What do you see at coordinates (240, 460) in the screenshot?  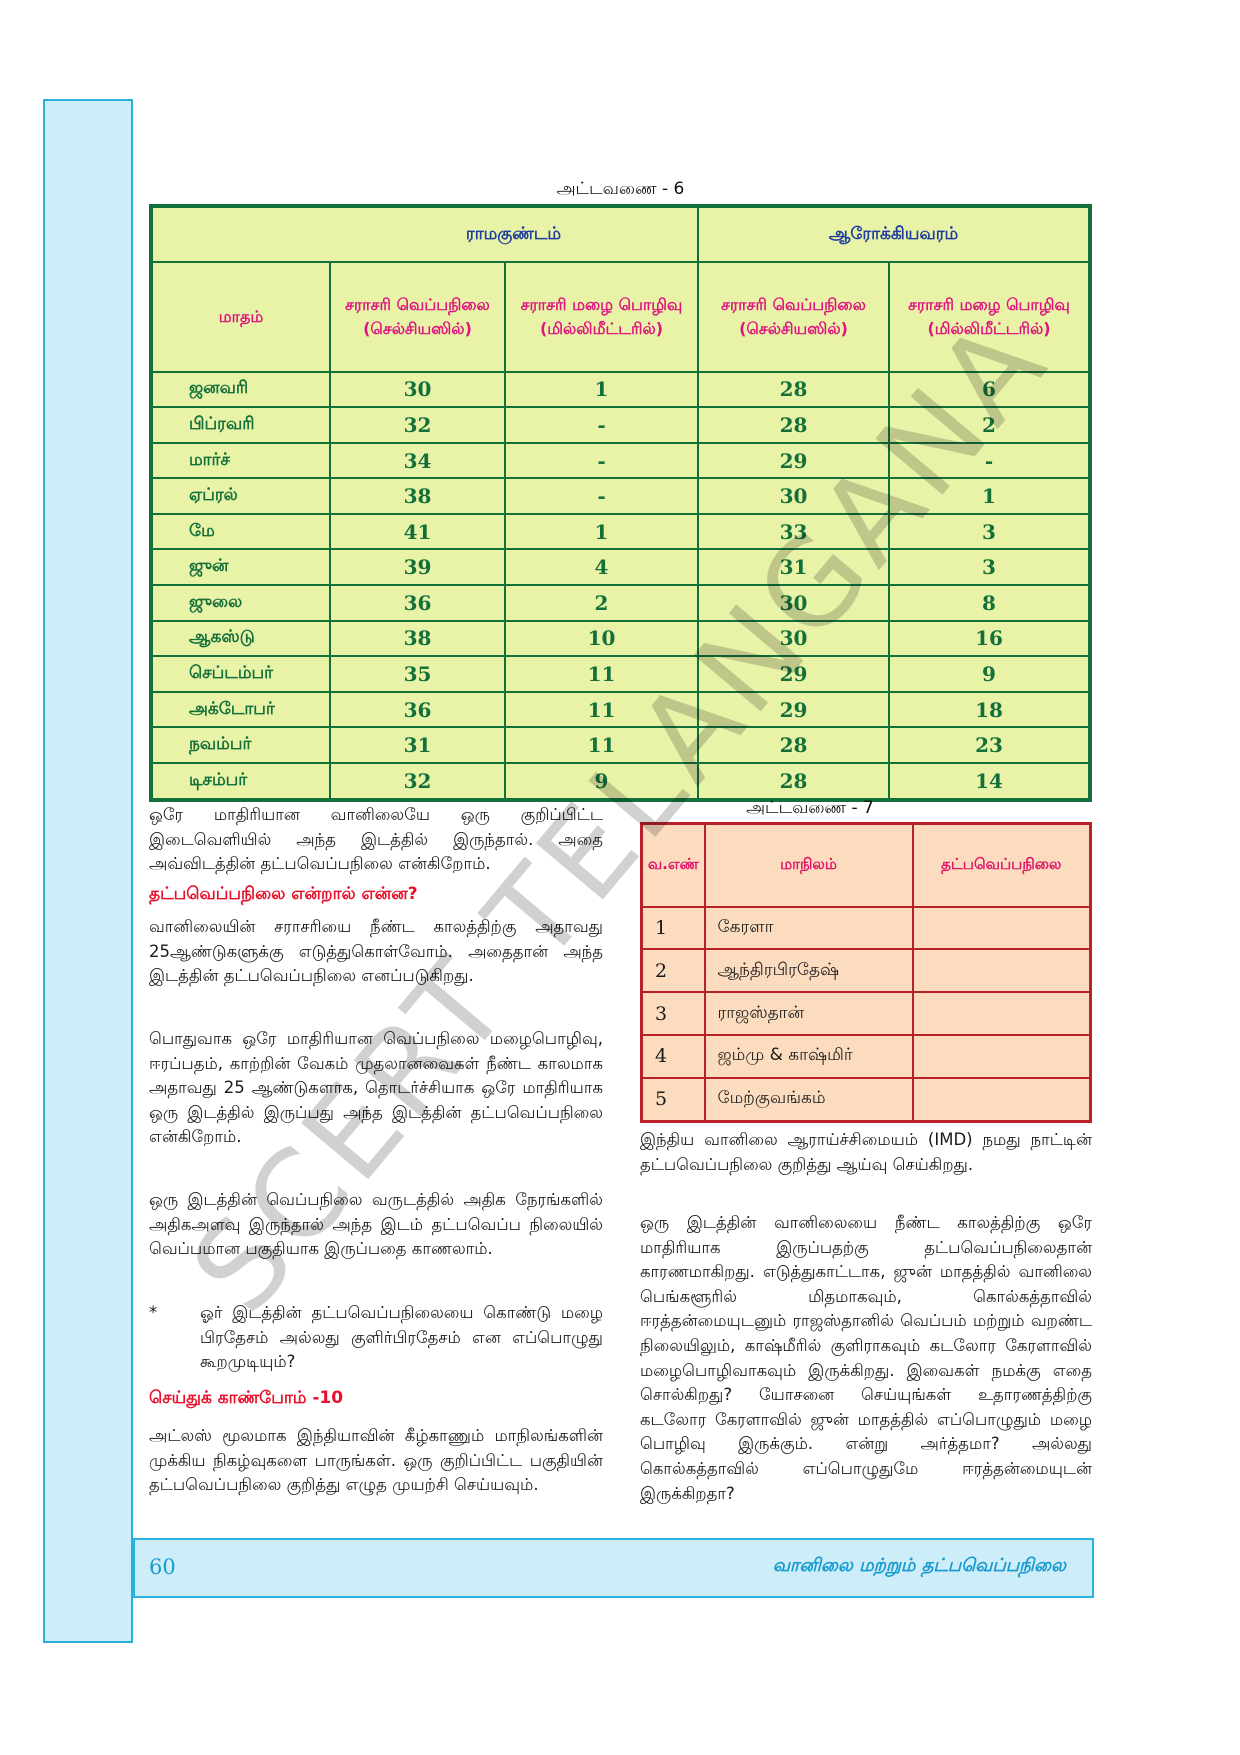 I see `month-cell: மார்ச்` at bounding box center [240, 460].